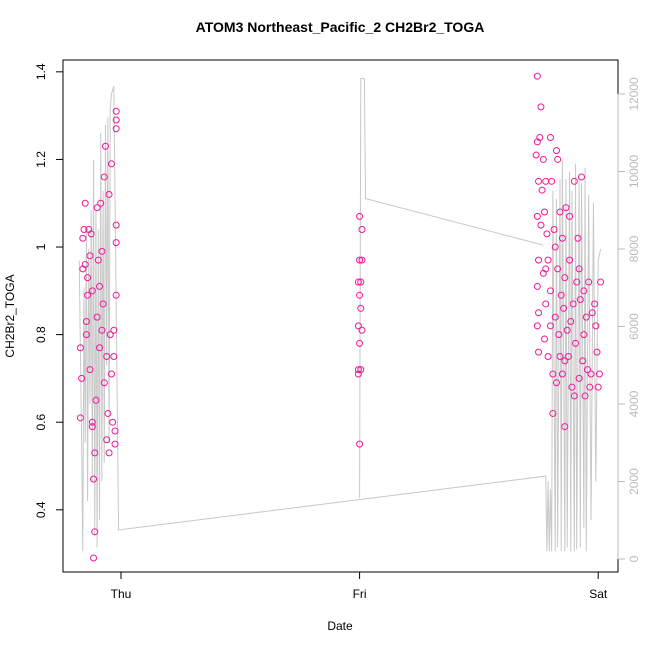 The width and height of the screenshot is (650, 655). What do you see at coordinates (340, 626) in the screenshot?
I see `x-axis-label: Date` at bounding box center [340, 626].